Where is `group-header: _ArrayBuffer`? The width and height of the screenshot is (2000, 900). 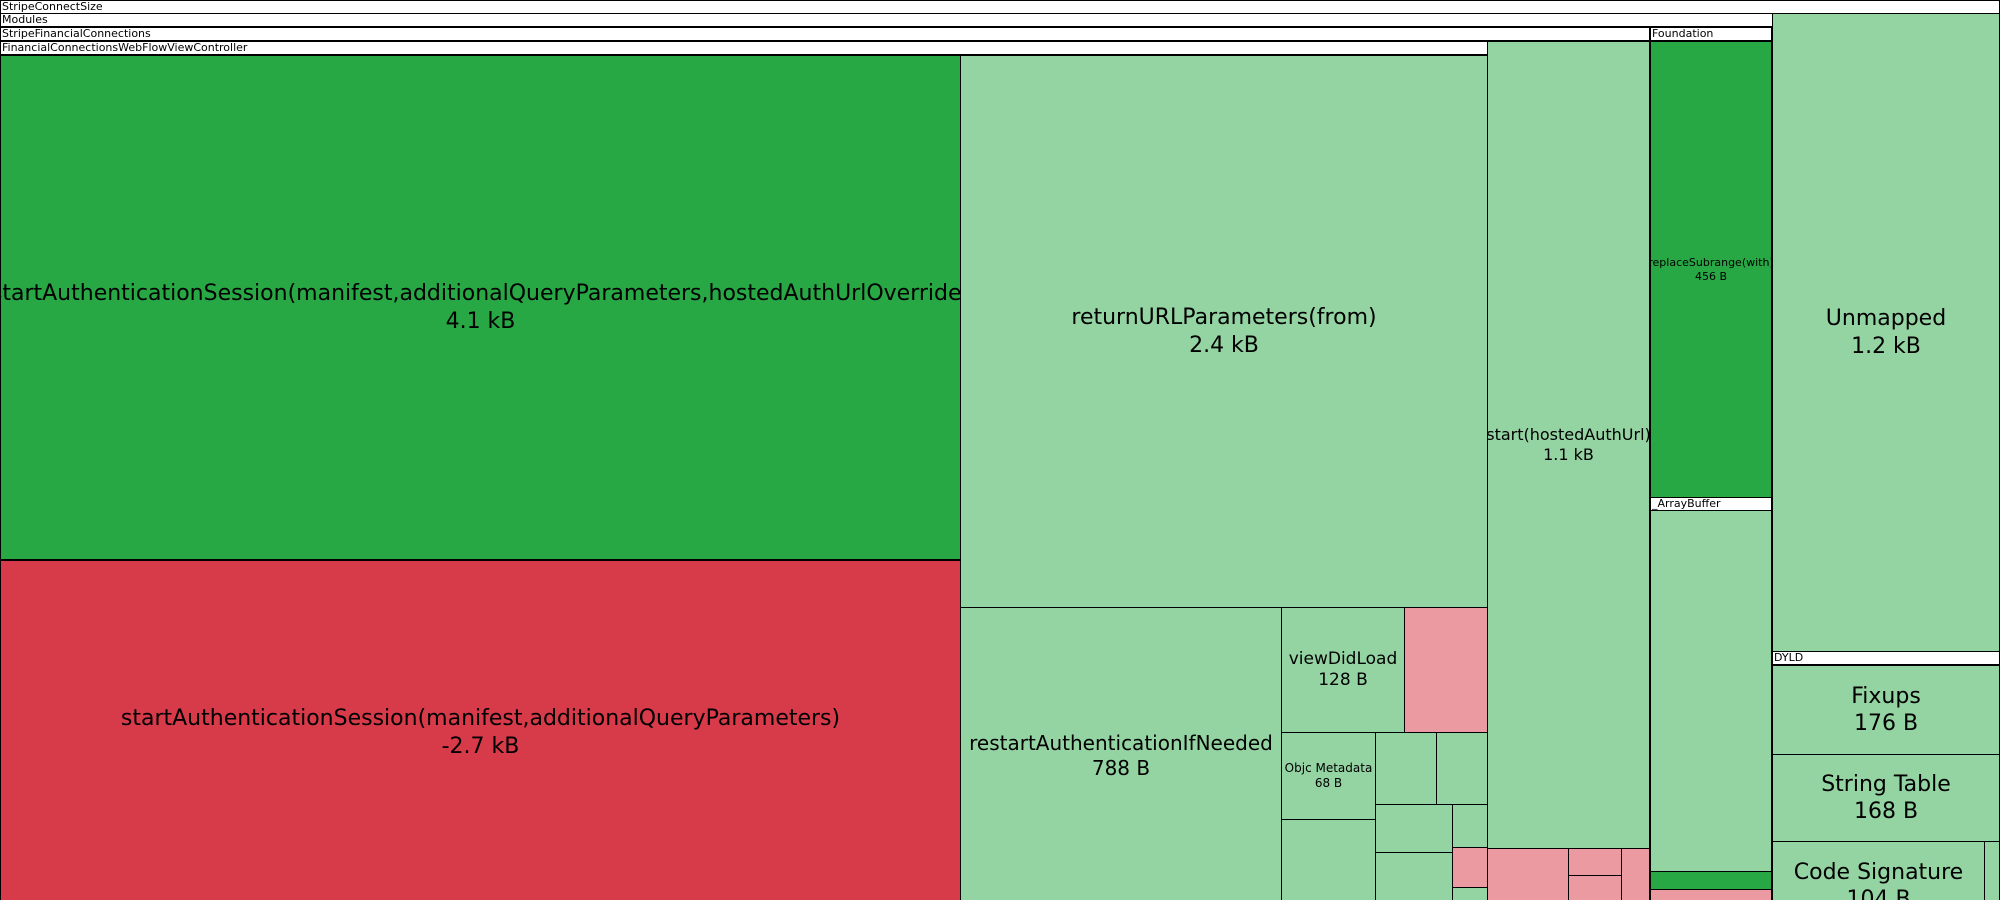 group-header: _ArrayBuffer is located at coordinates (1711, 504).